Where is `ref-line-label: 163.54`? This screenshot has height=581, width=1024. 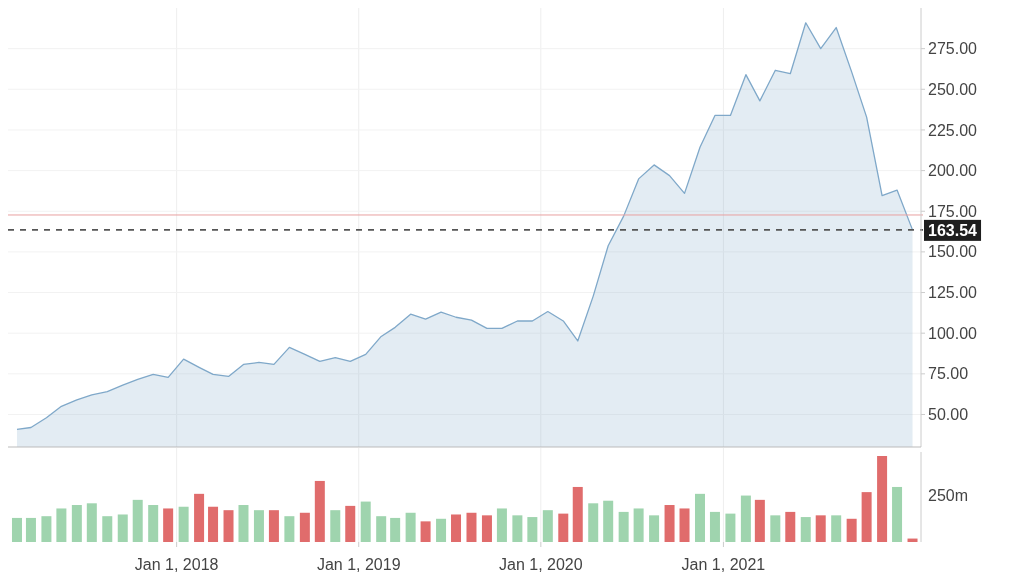 ref-line-label: 163.54 is located at coordinates (953, 230).